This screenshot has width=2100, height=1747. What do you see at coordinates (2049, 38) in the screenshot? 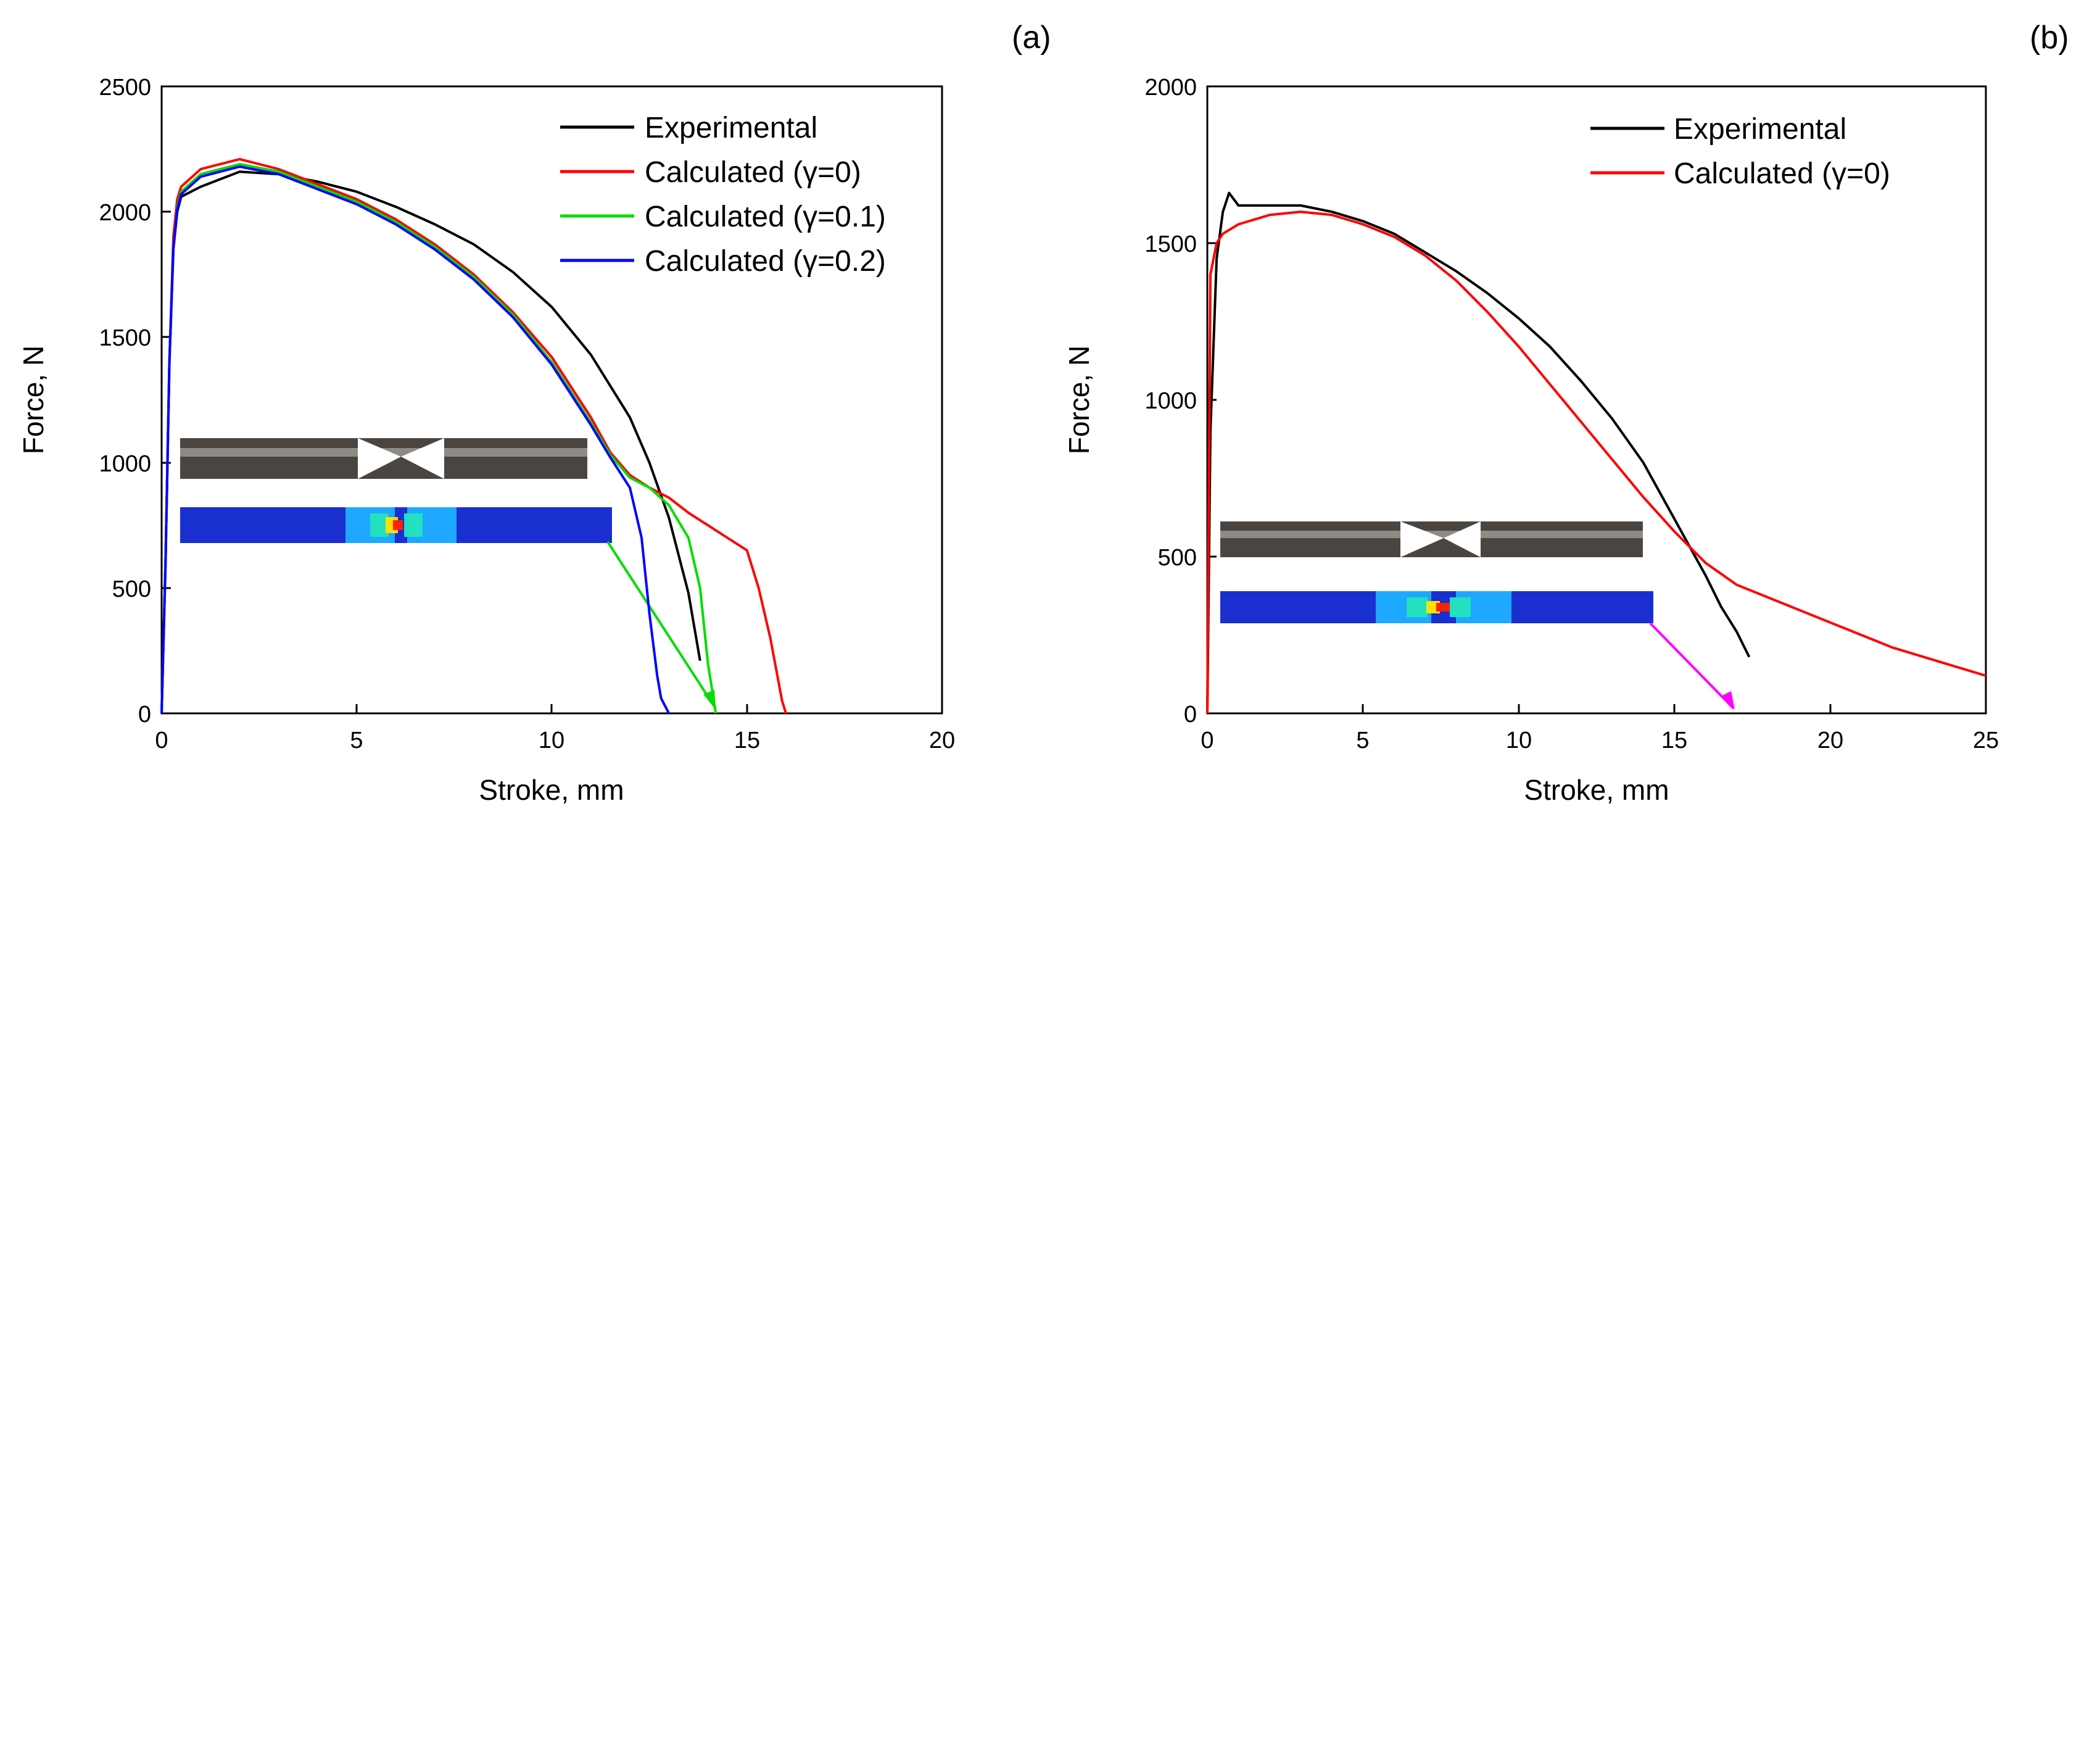
I see `panel-label-b: (b)` at bounding box center [2049, 38].